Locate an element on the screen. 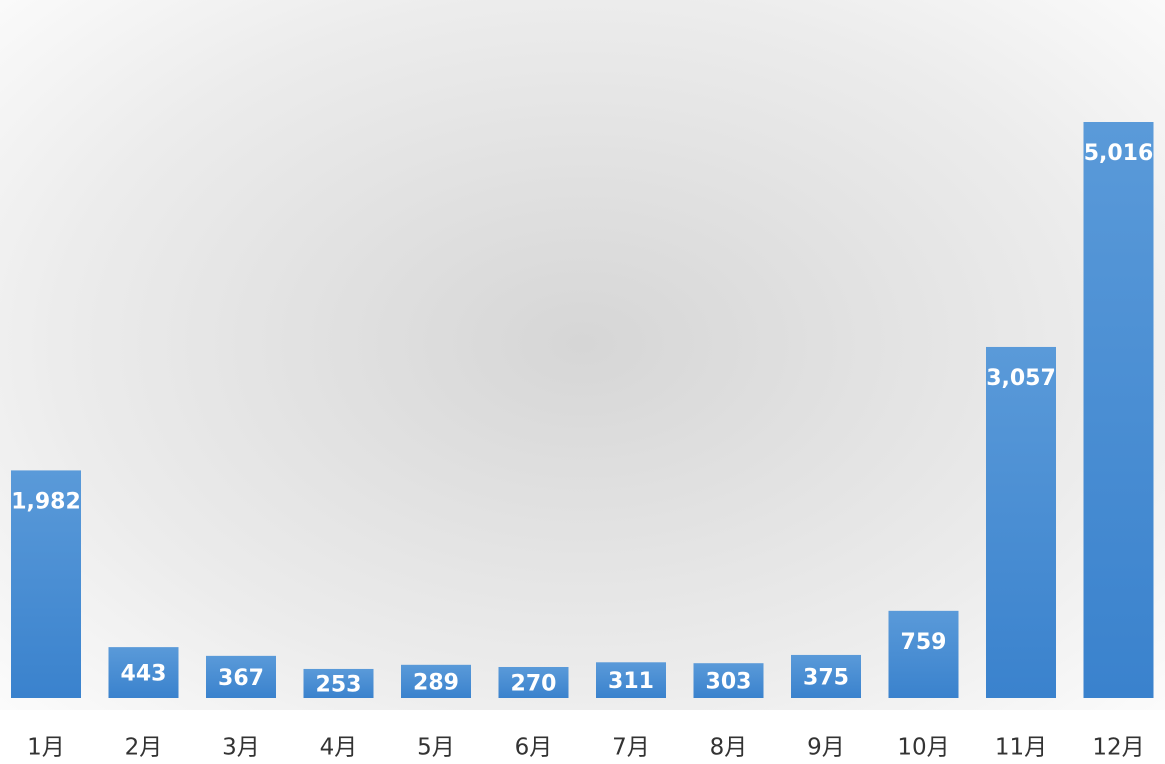  value-label: 270 is located at coordinates (534, 683).